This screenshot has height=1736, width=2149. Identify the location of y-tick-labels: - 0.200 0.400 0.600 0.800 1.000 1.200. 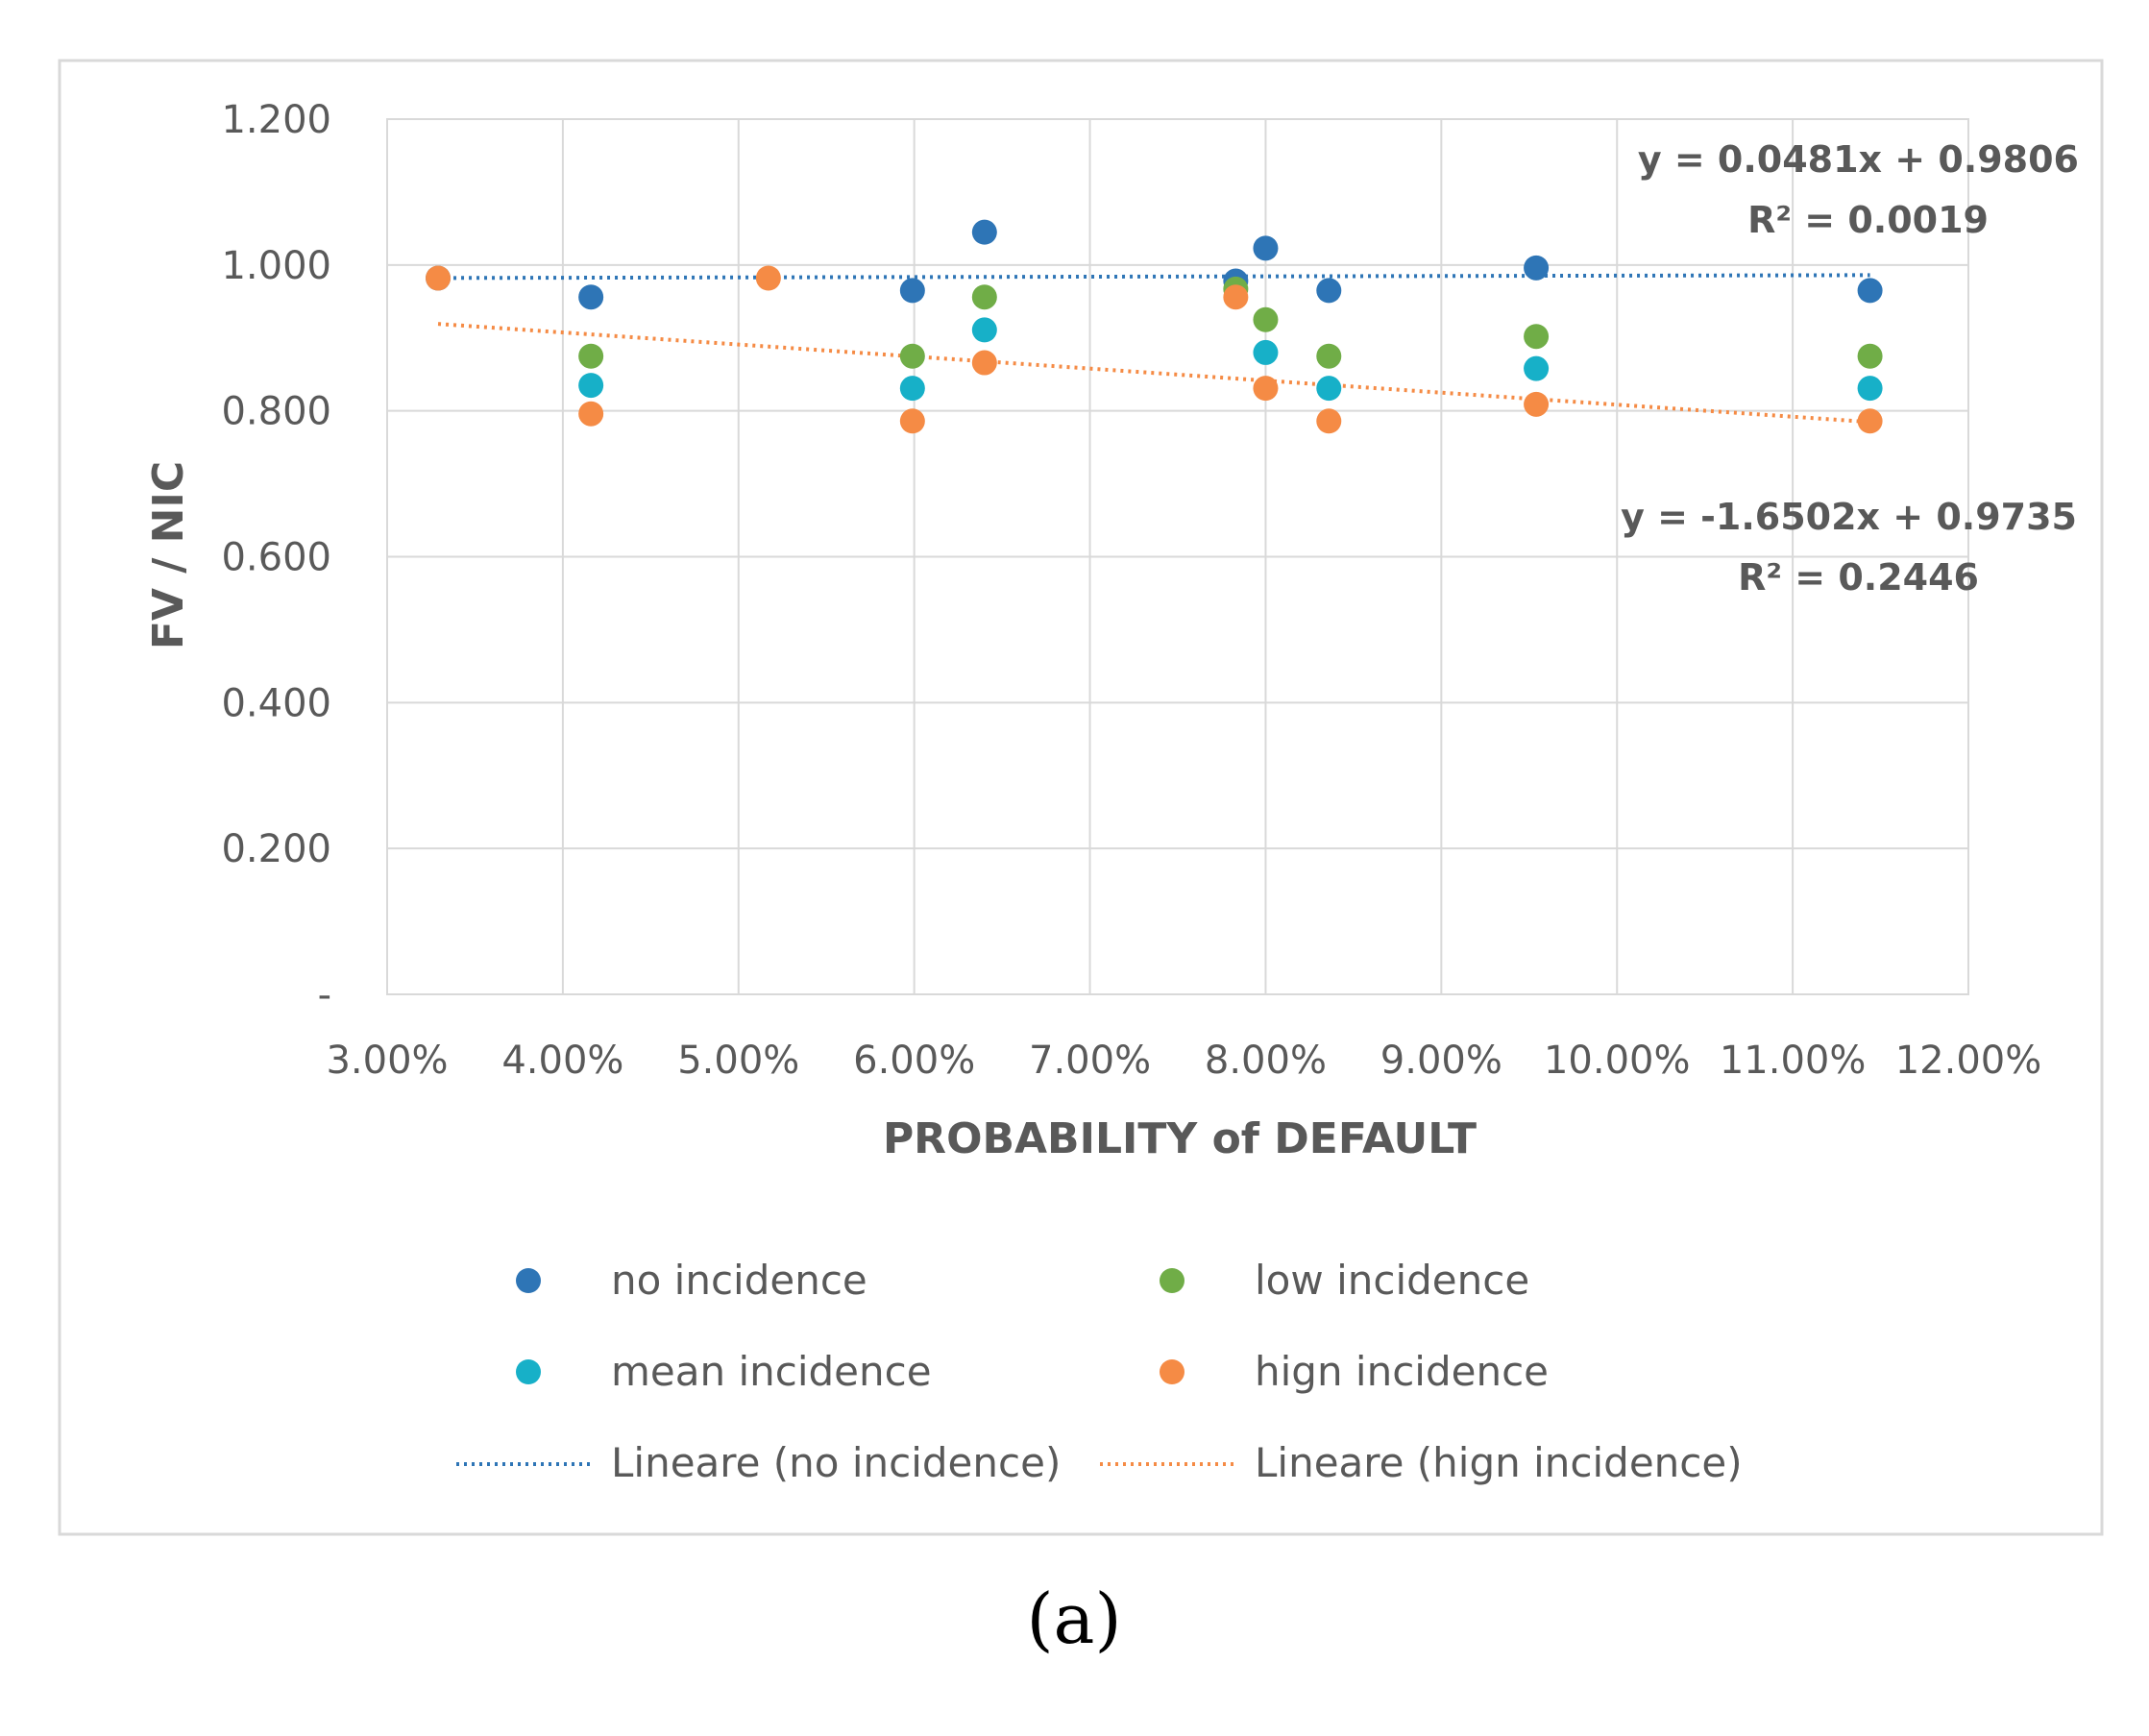
(276, 557).